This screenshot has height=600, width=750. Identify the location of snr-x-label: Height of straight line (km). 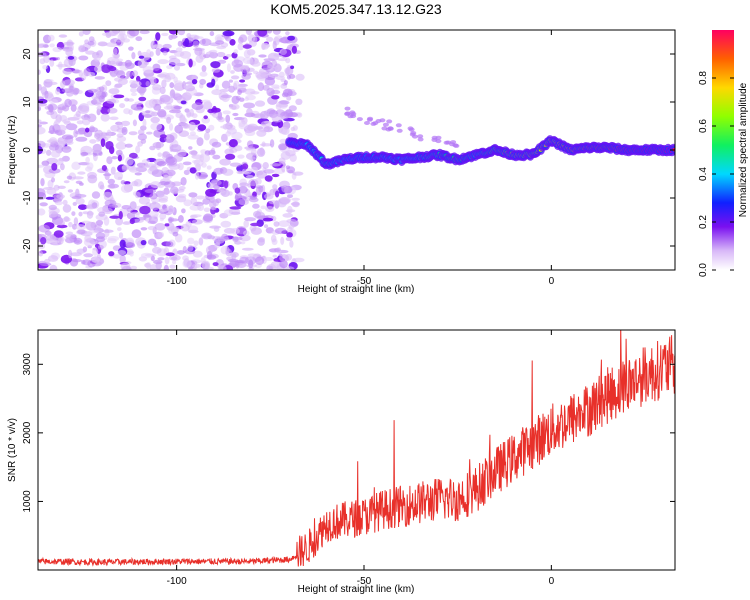
(356, 589).